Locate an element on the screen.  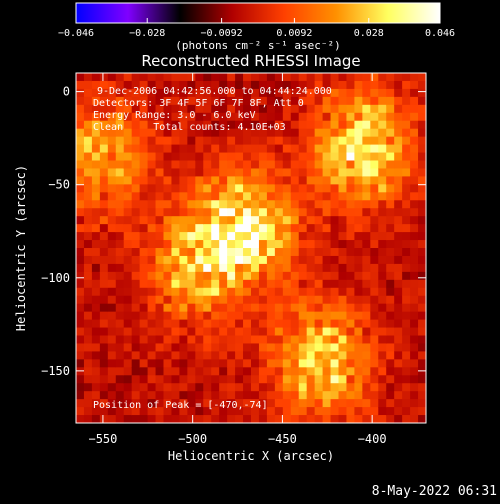
y-axis-label: Heliocentric Y (arcsec) is located at coordinates (21, 248).